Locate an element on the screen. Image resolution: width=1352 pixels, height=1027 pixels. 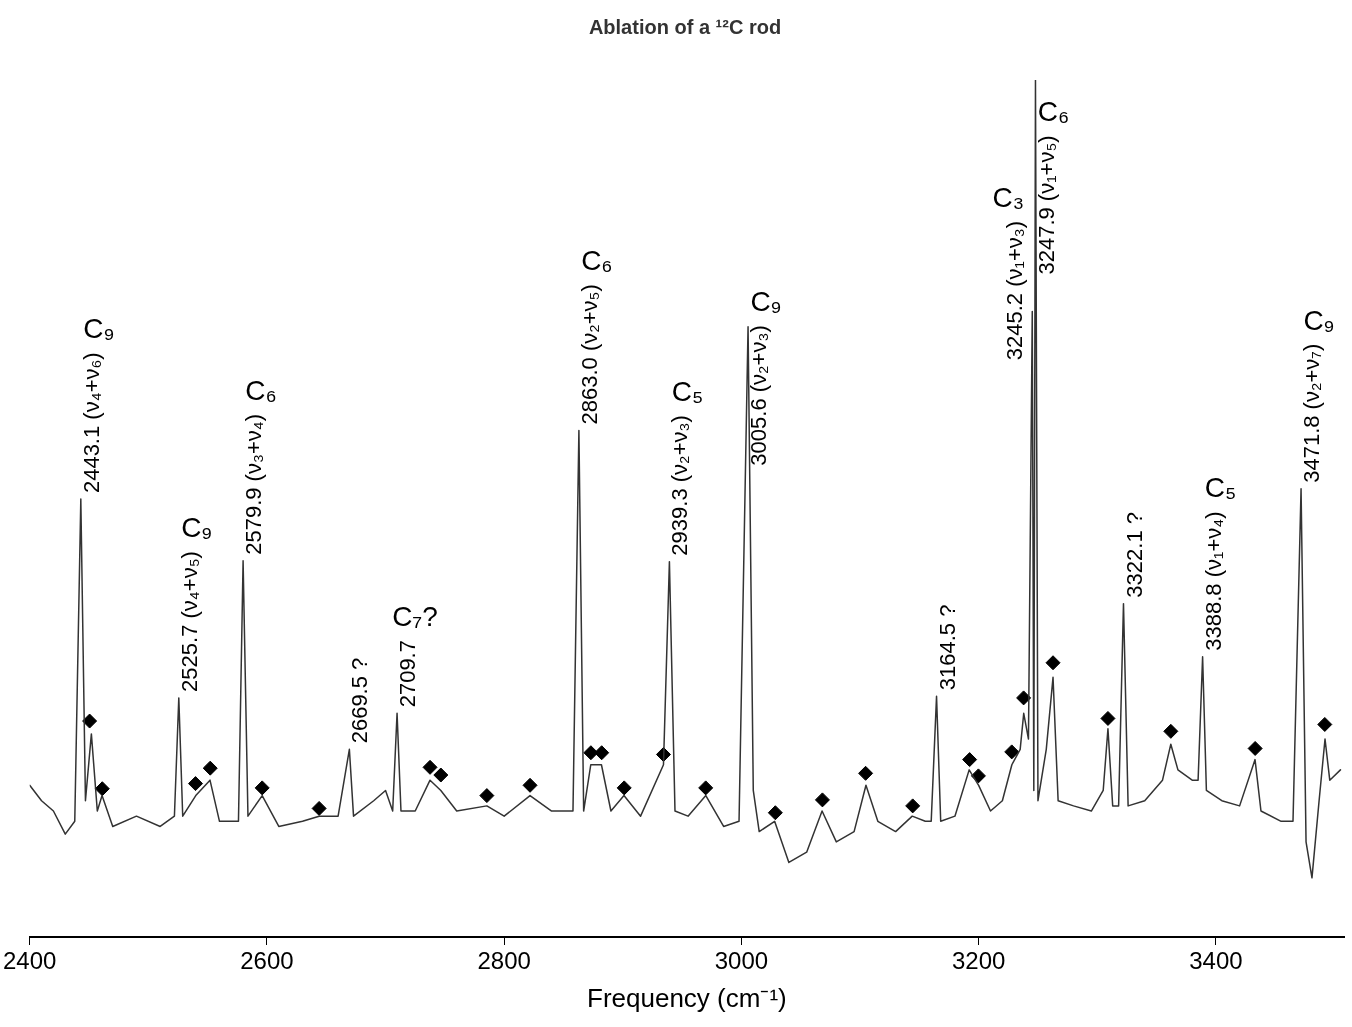
annotation: 3247.9 (ν₁+ν₅) is located at coordinates (1046, 205).